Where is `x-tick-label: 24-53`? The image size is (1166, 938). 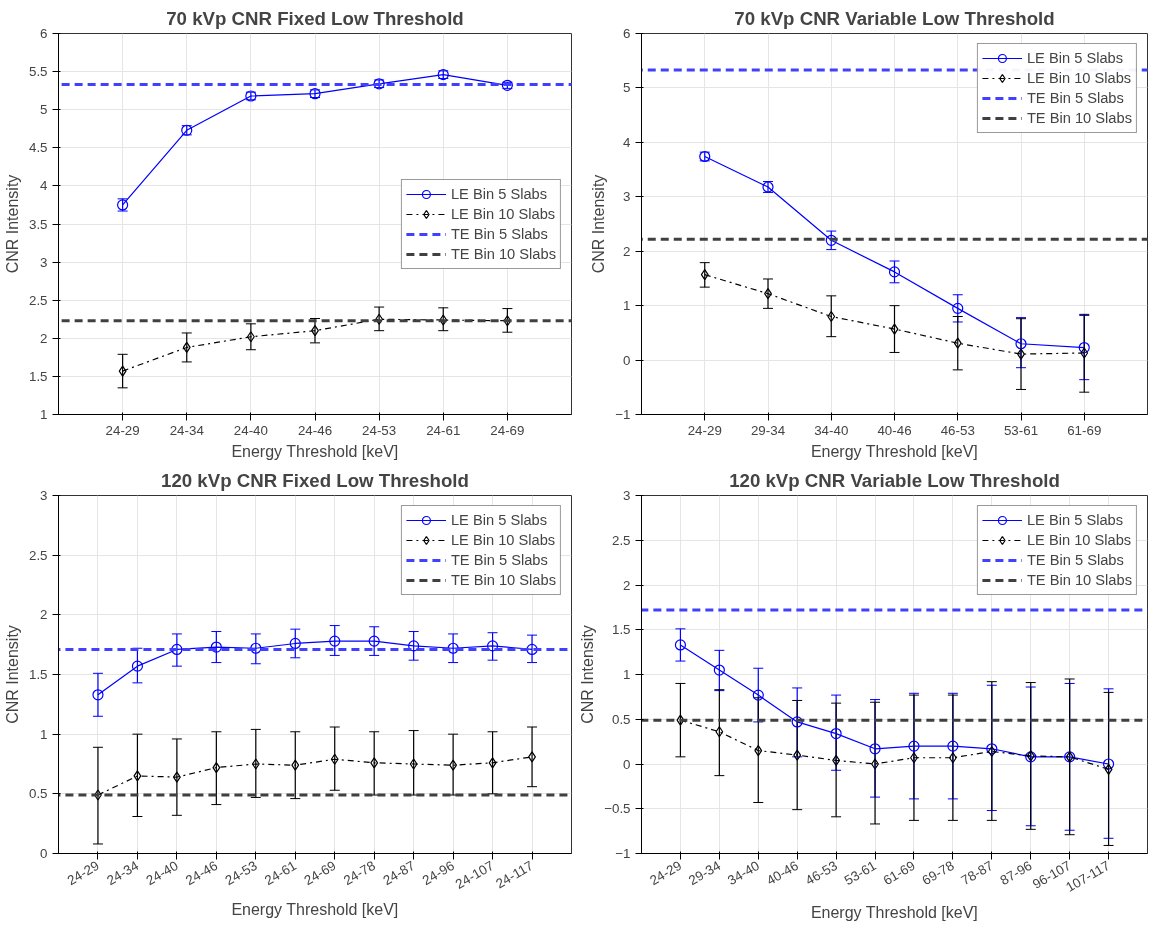
x-tick-label: 24-53 is located at coordinates (379, 430).